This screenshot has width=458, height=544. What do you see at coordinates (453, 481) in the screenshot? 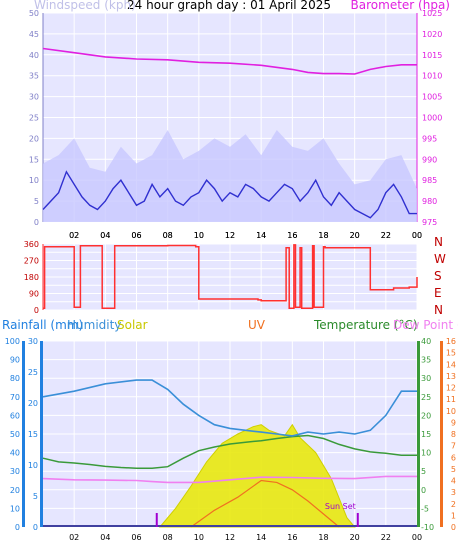
I see `dewpoint-tick-label: 4` at bounding box center [453, 481].